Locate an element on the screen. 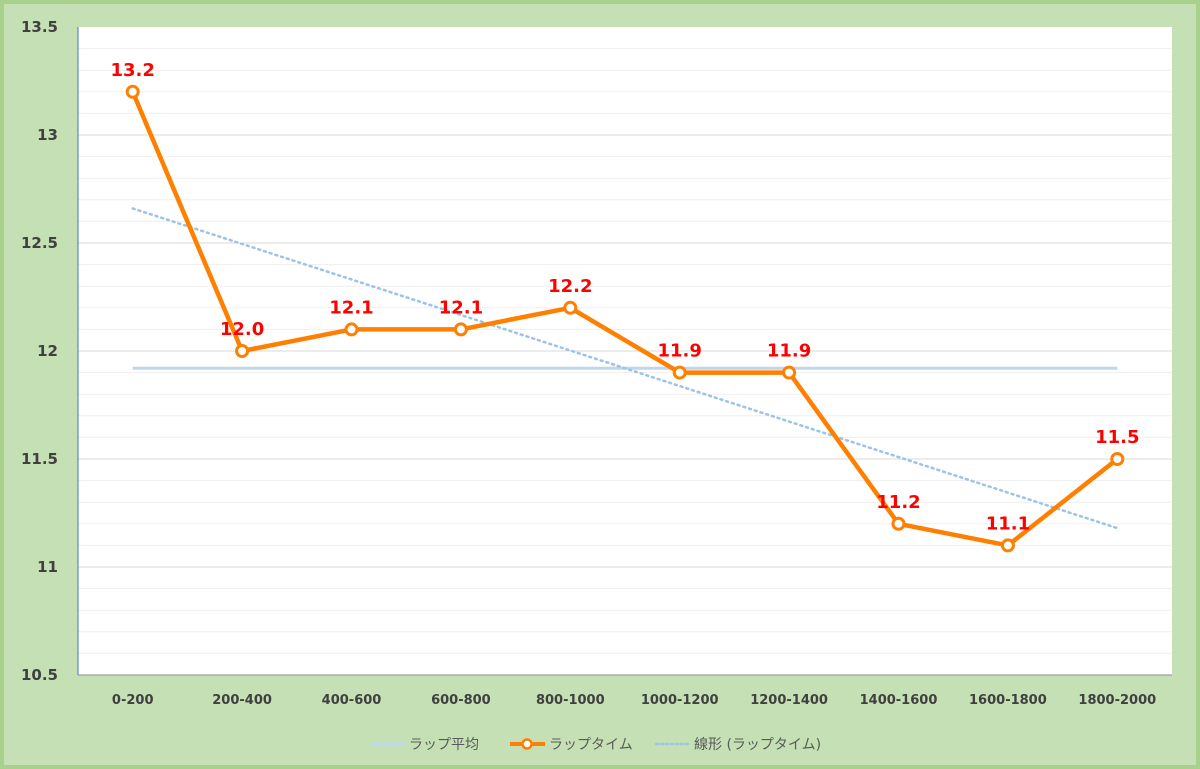 This screenshot has height=769, width=1200. legend-marker-lap-time is located at coordinates (527, 744).